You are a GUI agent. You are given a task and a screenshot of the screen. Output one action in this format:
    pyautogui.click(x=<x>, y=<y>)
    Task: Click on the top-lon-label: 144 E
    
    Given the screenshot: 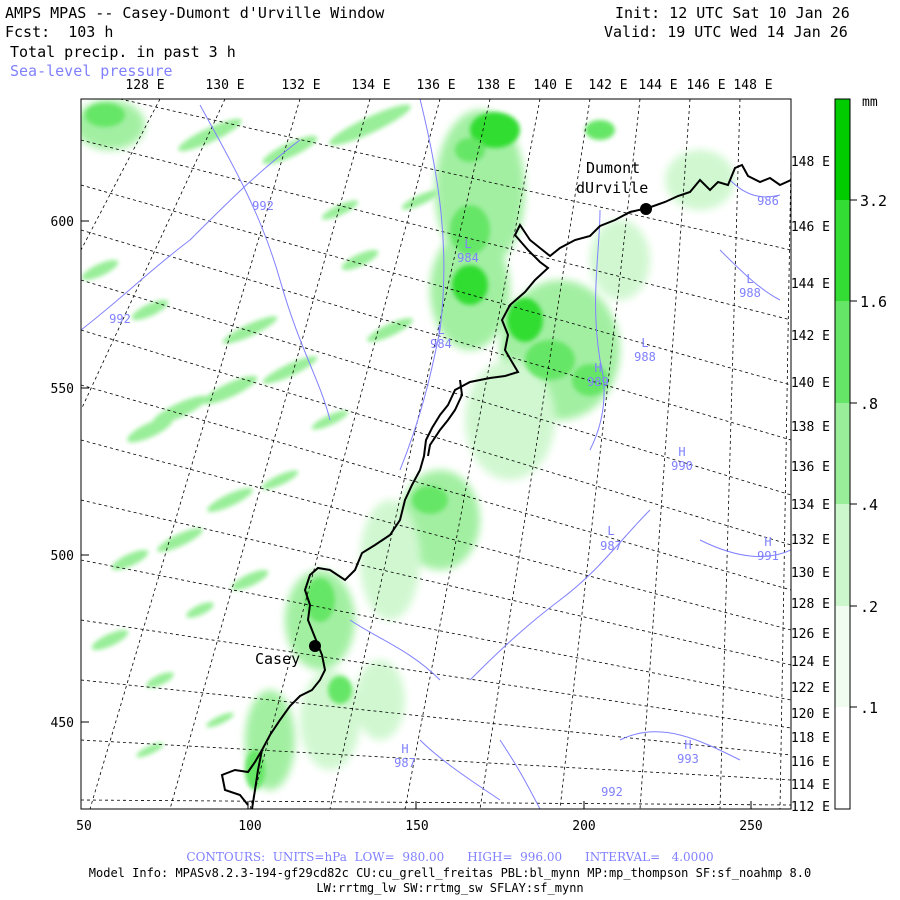 What is the action you would take?
    pyautogui.click(x=657, y=85)
    